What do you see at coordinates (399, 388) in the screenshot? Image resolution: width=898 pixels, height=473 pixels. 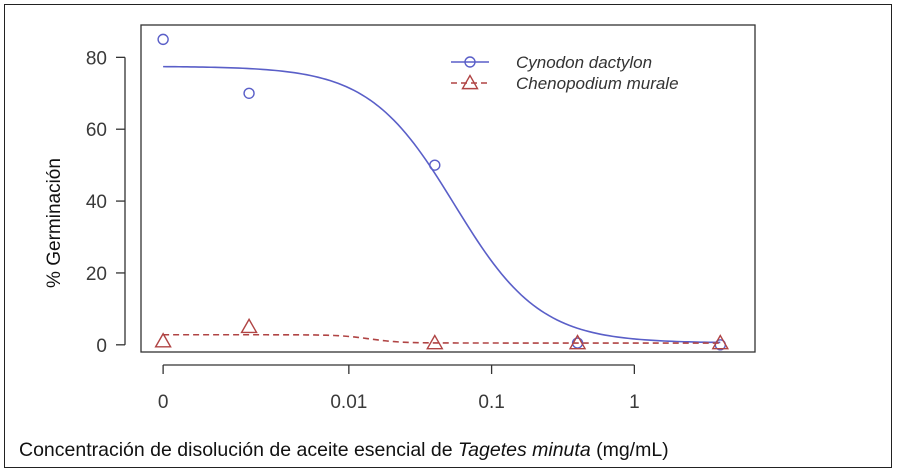 I see `x-axis: 0 0.01 0.1 1` at bounding box center [399, 388].